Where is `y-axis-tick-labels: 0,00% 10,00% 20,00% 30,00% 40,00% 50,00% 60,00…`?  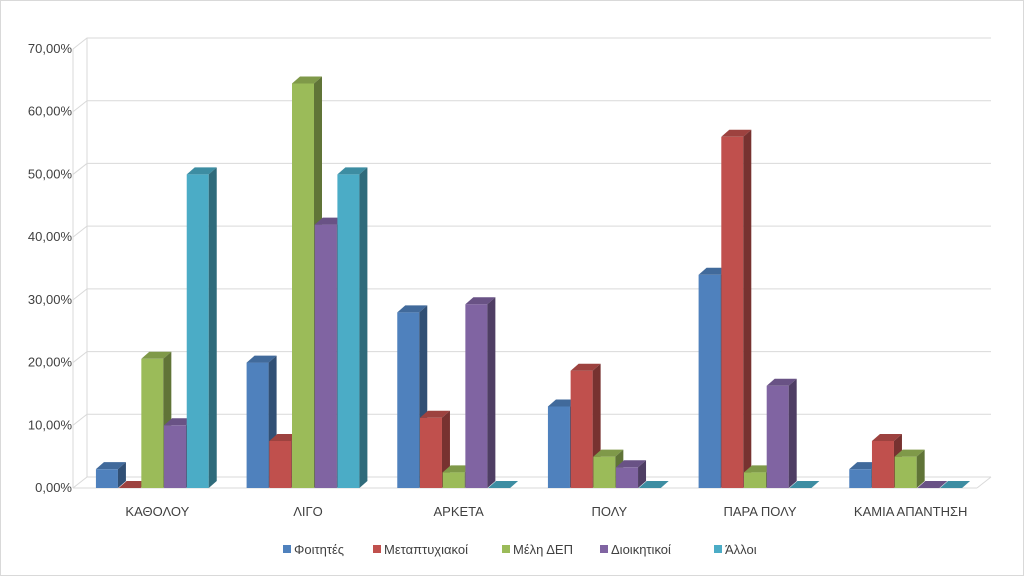
y-axis-tick-labels: 0,00% 10,00% 20,00% 30,00% 40,00% 50,00% 60,00… is located at coordinates (50, 268).